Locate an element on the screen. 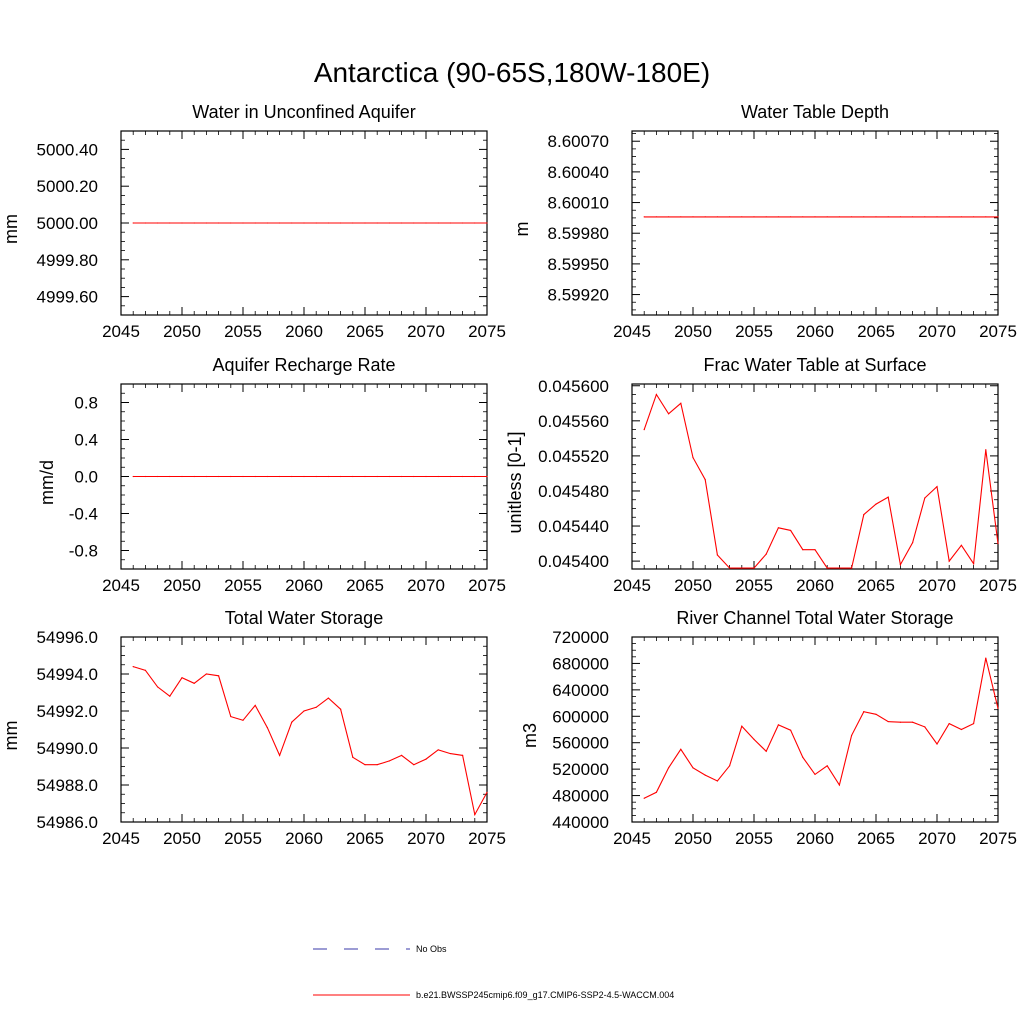 Image resolution: width=1024 pixels, height=1029 pixels. y-tick-label: 480000 is located at coordinates (580, 796).